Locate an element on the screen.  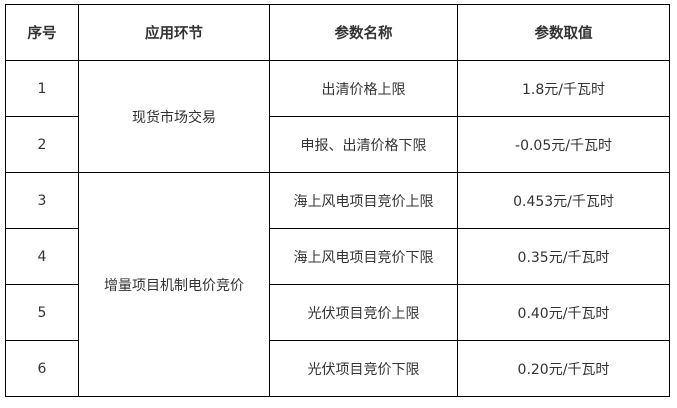
header-row: 序号 应用环节 参数名称 参数取值 is located at coordinates (337, 32).